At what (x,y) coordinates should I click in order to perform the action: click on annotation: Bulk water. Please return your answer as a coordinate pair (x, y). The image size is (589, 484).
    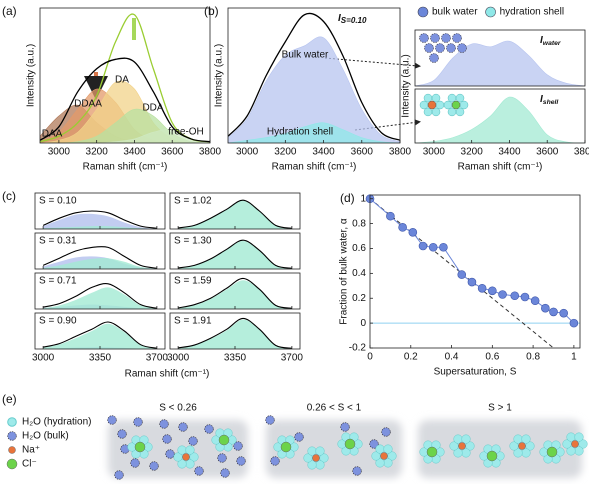
    Looking at the image, I should click on (305, 55).